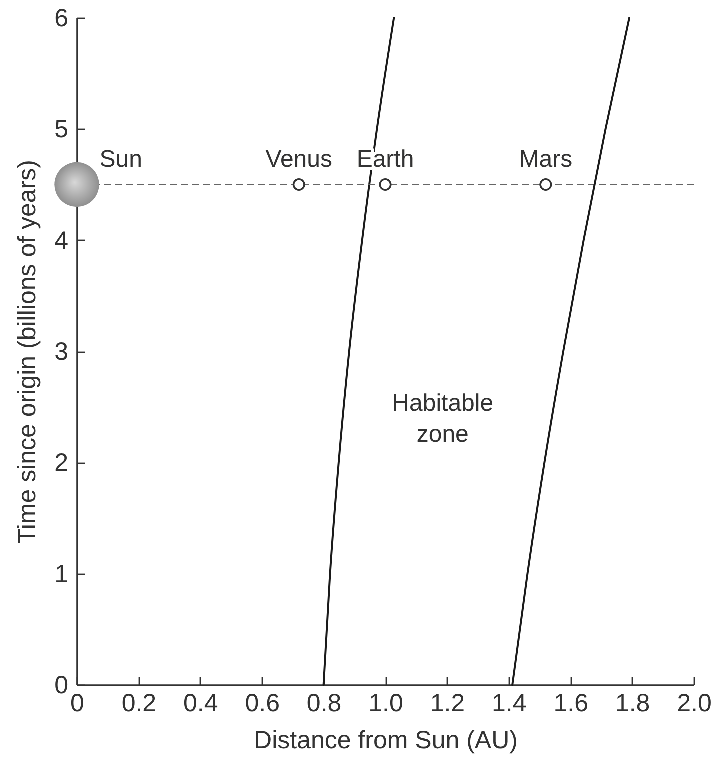  I want to click on x-tick-label: 1.2, so click(448, 704).